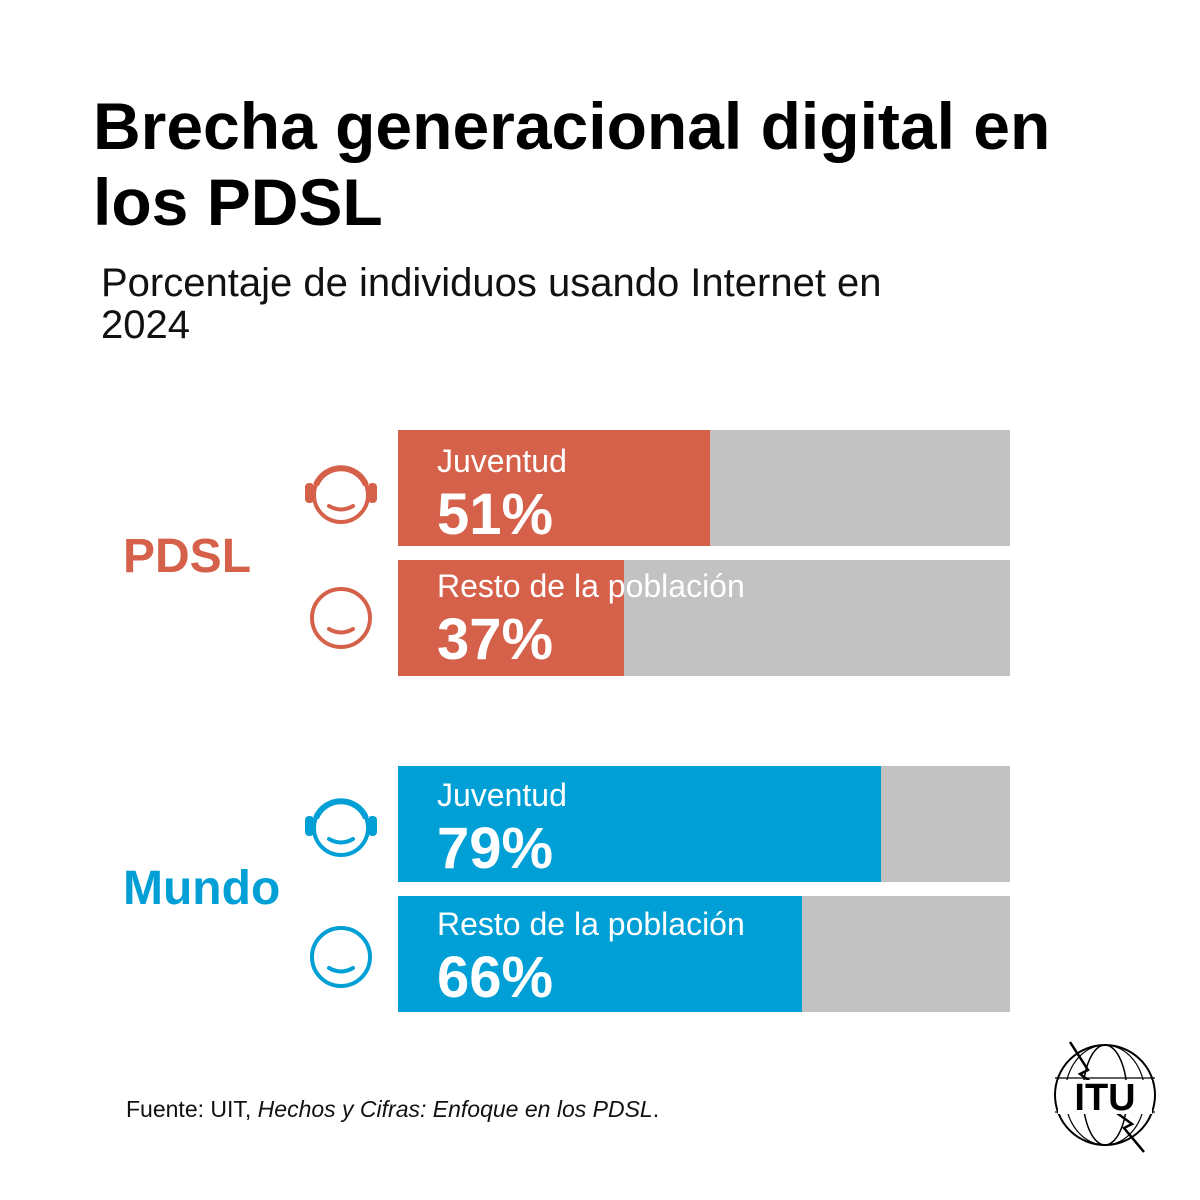 The width and height of the screenshot is (1200, 1200). I want to click on bar-pdsl-resto, so click(511, 618).